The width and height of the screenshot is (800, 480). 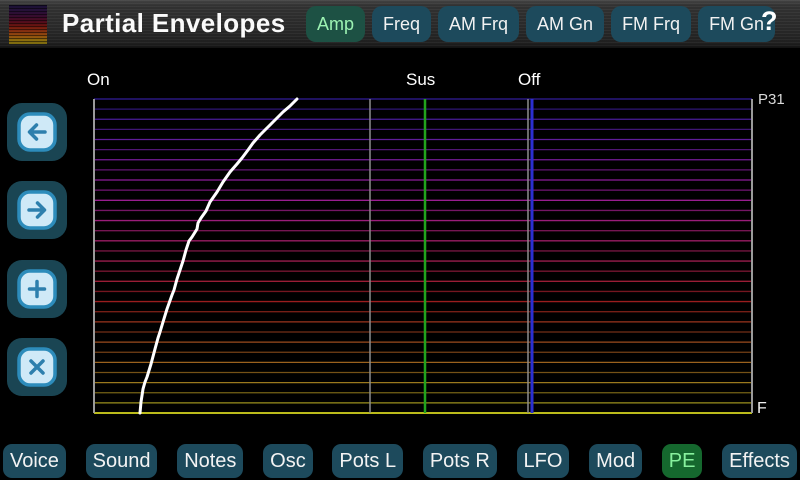 I want to click on tab-mod: Mod, so click(x=616, y=461).